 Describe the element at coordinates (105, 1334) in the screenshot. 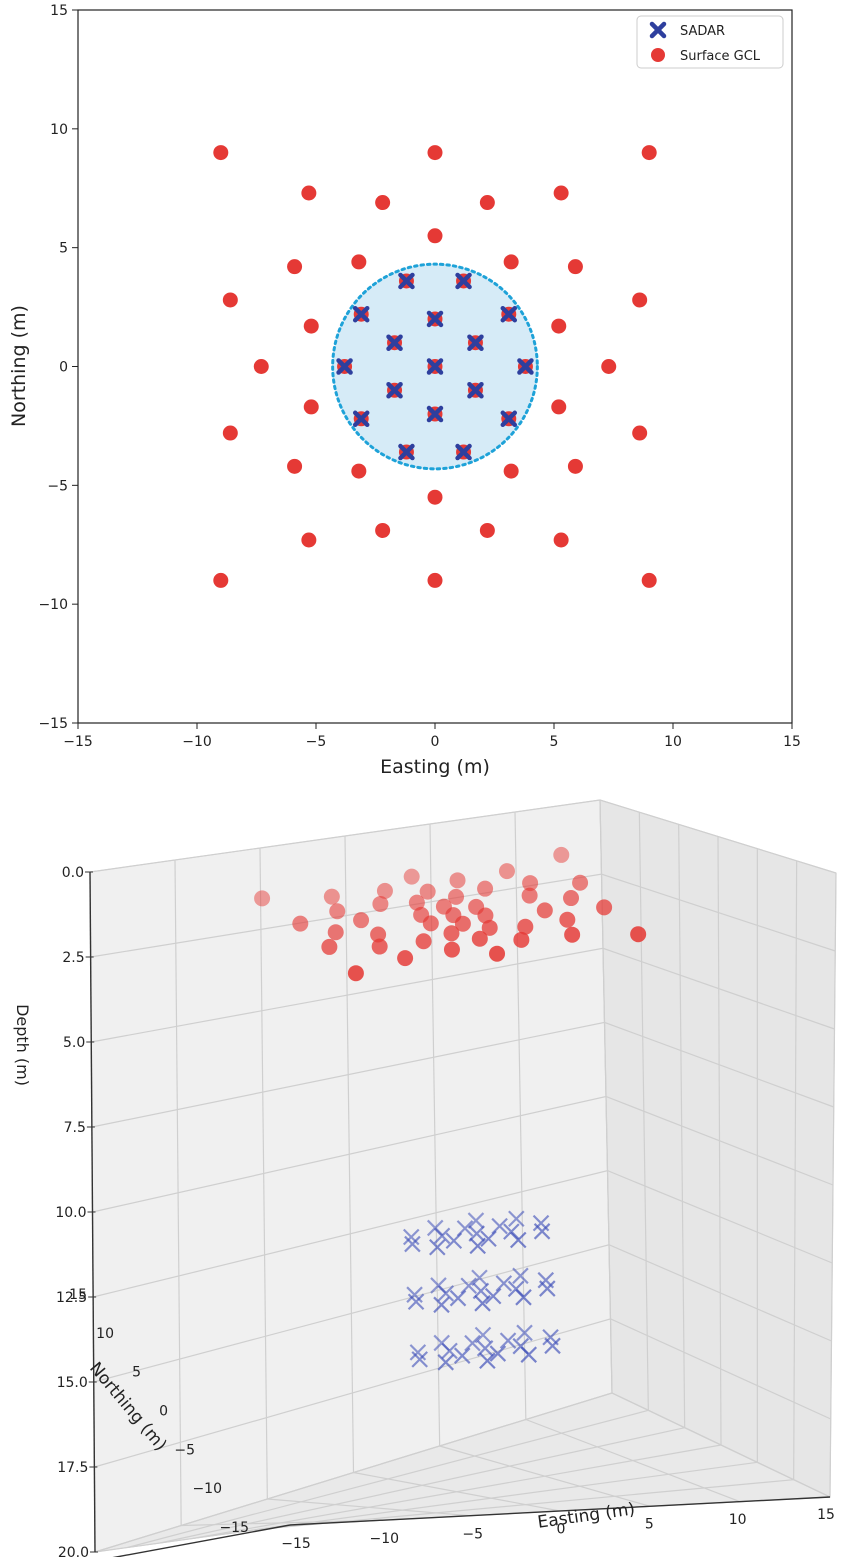

I see `northing-tick-label: 10` at that location.